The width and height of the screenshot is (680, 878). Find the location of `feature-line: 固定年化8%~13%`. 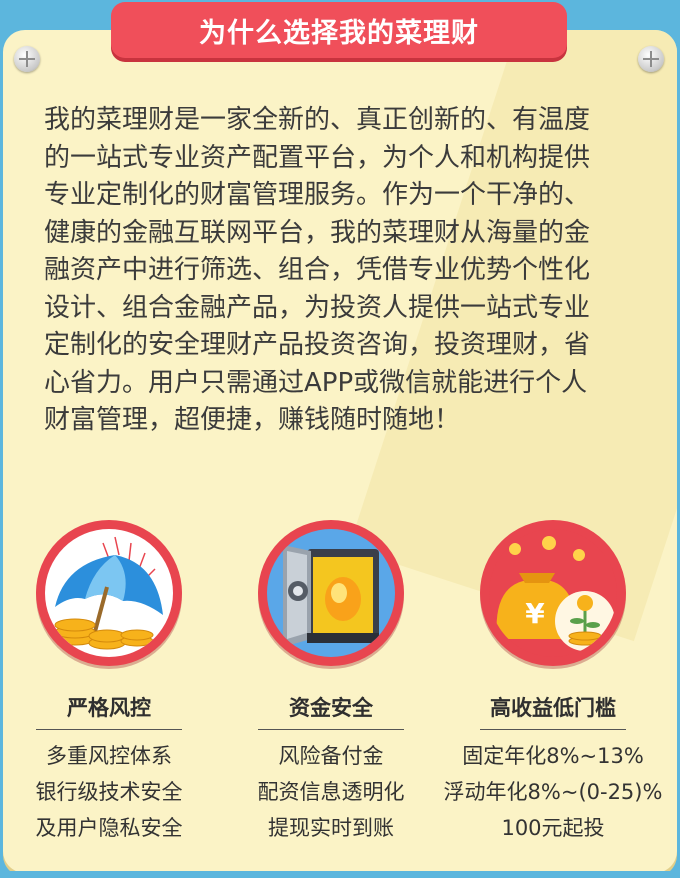

feature-line: 固定年化8%~13% is located at coordinates (553, 756).